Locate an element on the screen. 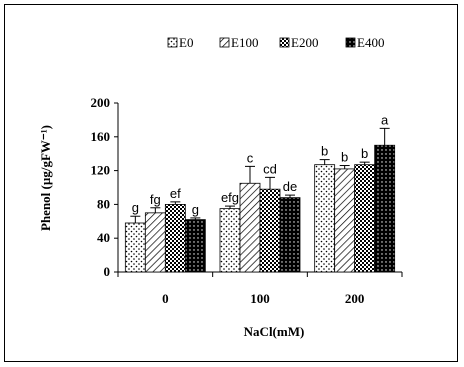 The width and height of the screenshot is (464, 367). y-tick-label: 0 is located at coordinates (107, 271).